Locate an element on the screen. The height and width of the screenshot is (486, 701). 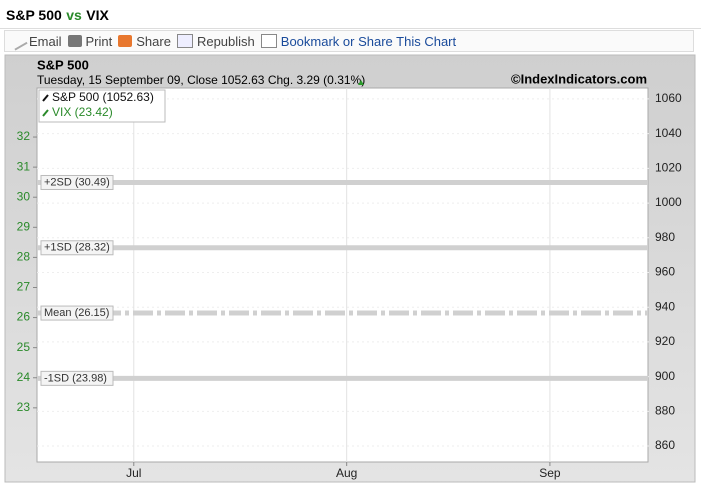
y2-tick-label: 1060 is located at coordinates (668, 98).